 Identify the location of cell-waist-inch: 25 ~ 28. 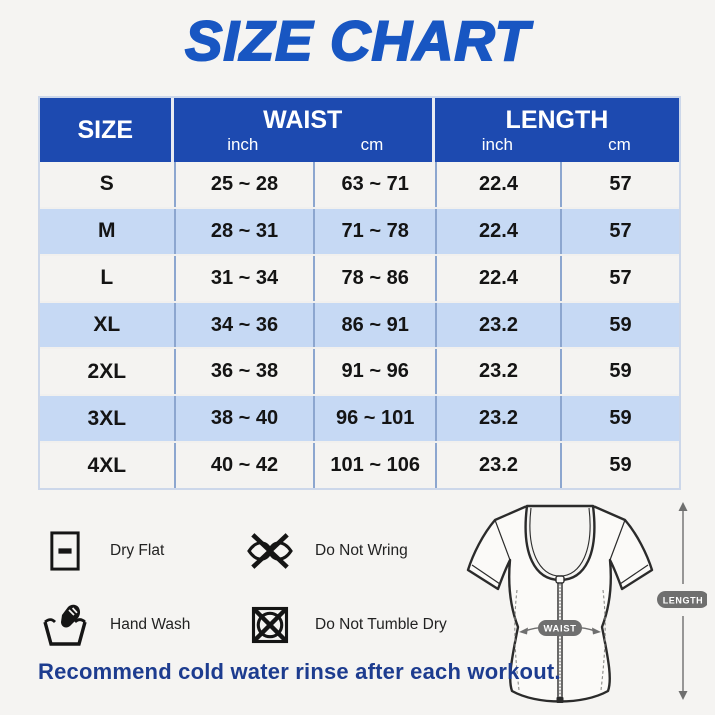
(243, 184).